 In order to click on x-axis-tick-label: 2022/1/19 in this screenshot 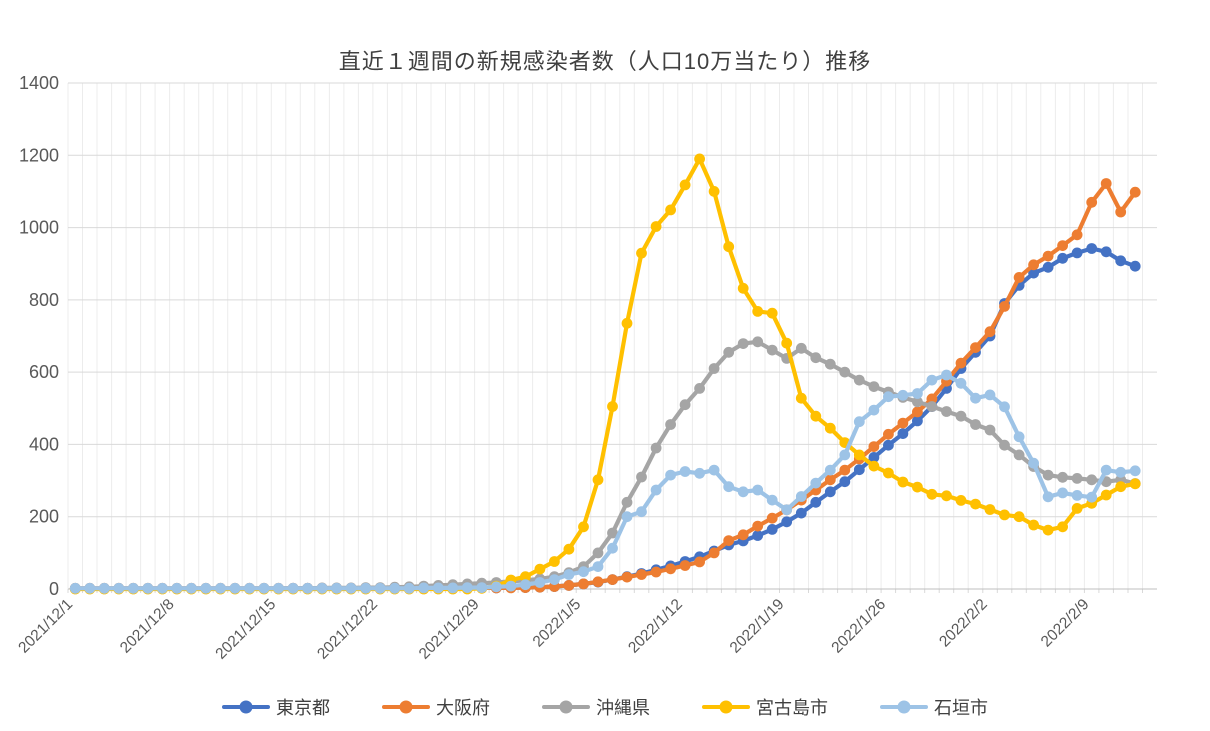, I will do `click(757, 626)`.